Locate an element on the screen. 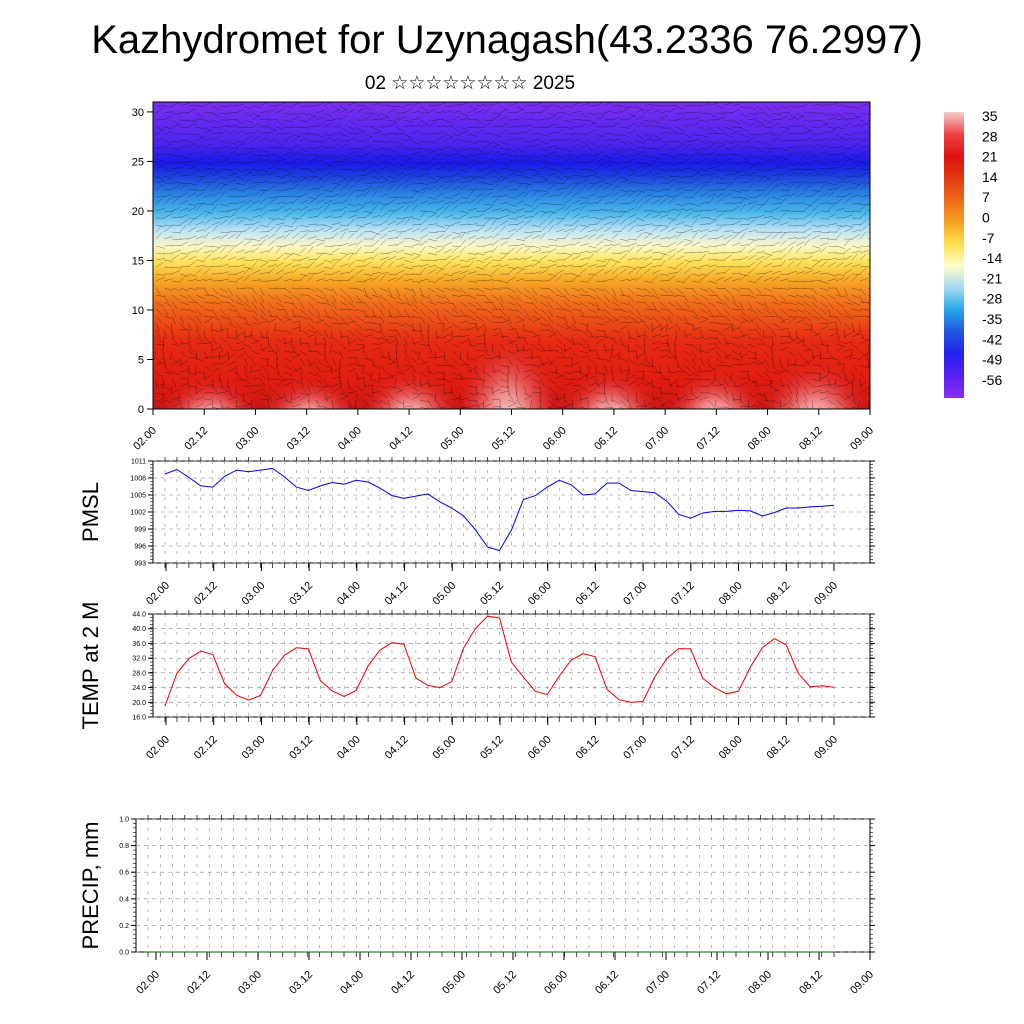  x-tick-label: 03.00 is located at coordinates (254, 748).